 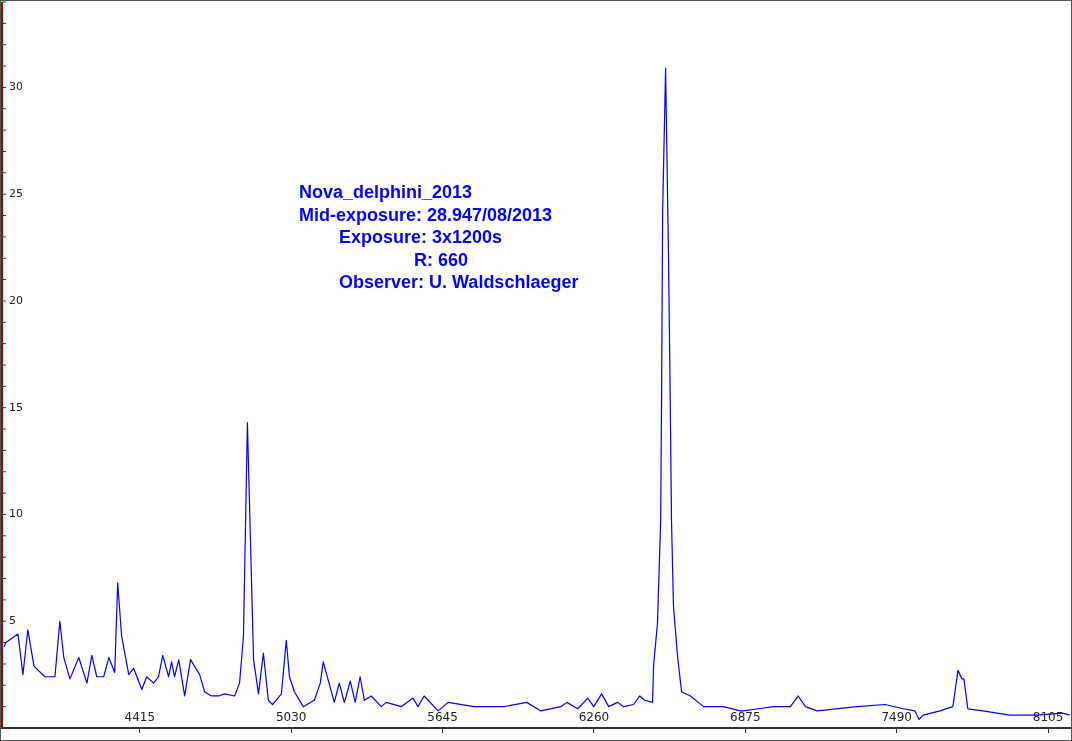 I want to click on y-tick-label: 10, so click(x=16, y=514).